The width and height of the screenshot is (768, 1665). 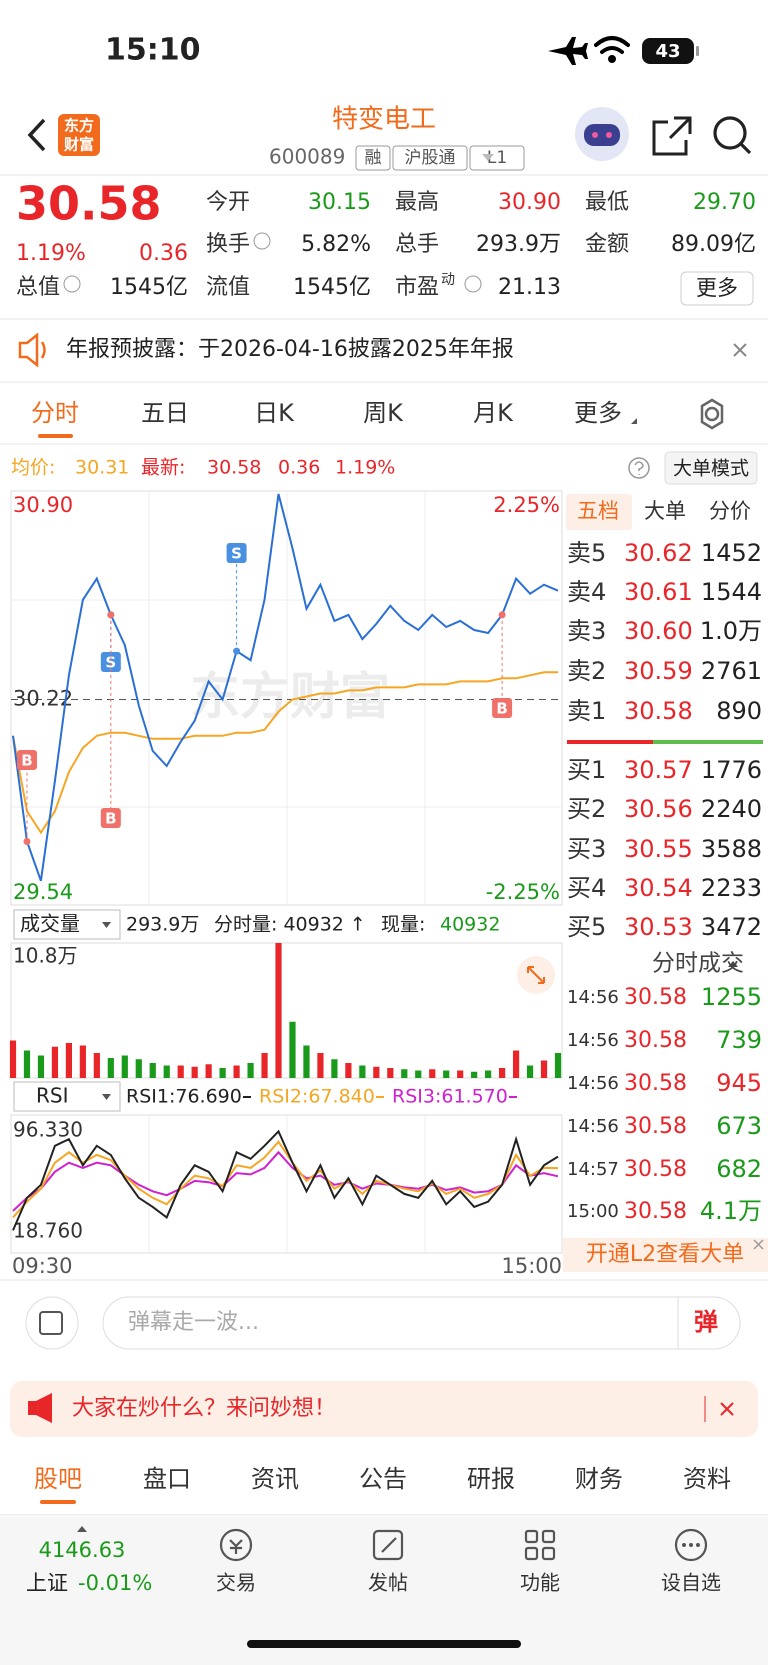 What do you see at coordinates (55, 413) in the screenshot?
I see `chart-tab: 分时` at bounding box center [55, 413].